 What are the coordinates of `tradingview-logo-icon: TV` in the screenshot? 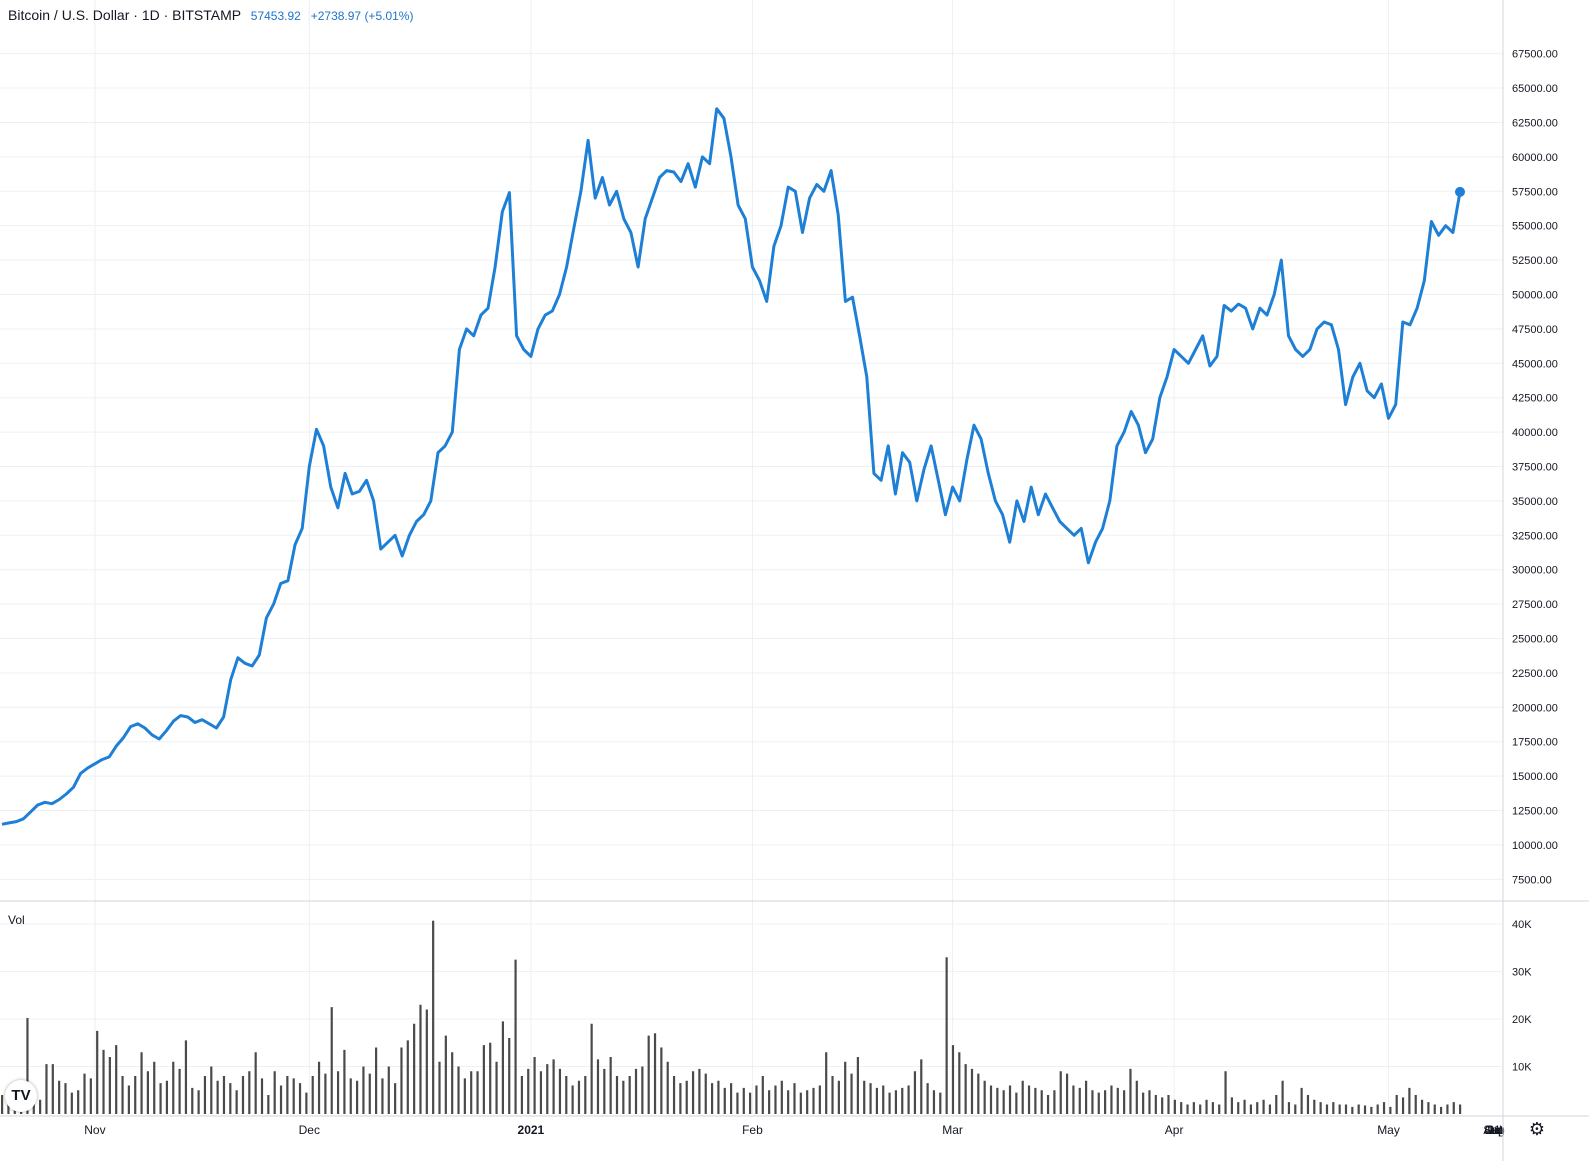 It's located at (21, 1096).